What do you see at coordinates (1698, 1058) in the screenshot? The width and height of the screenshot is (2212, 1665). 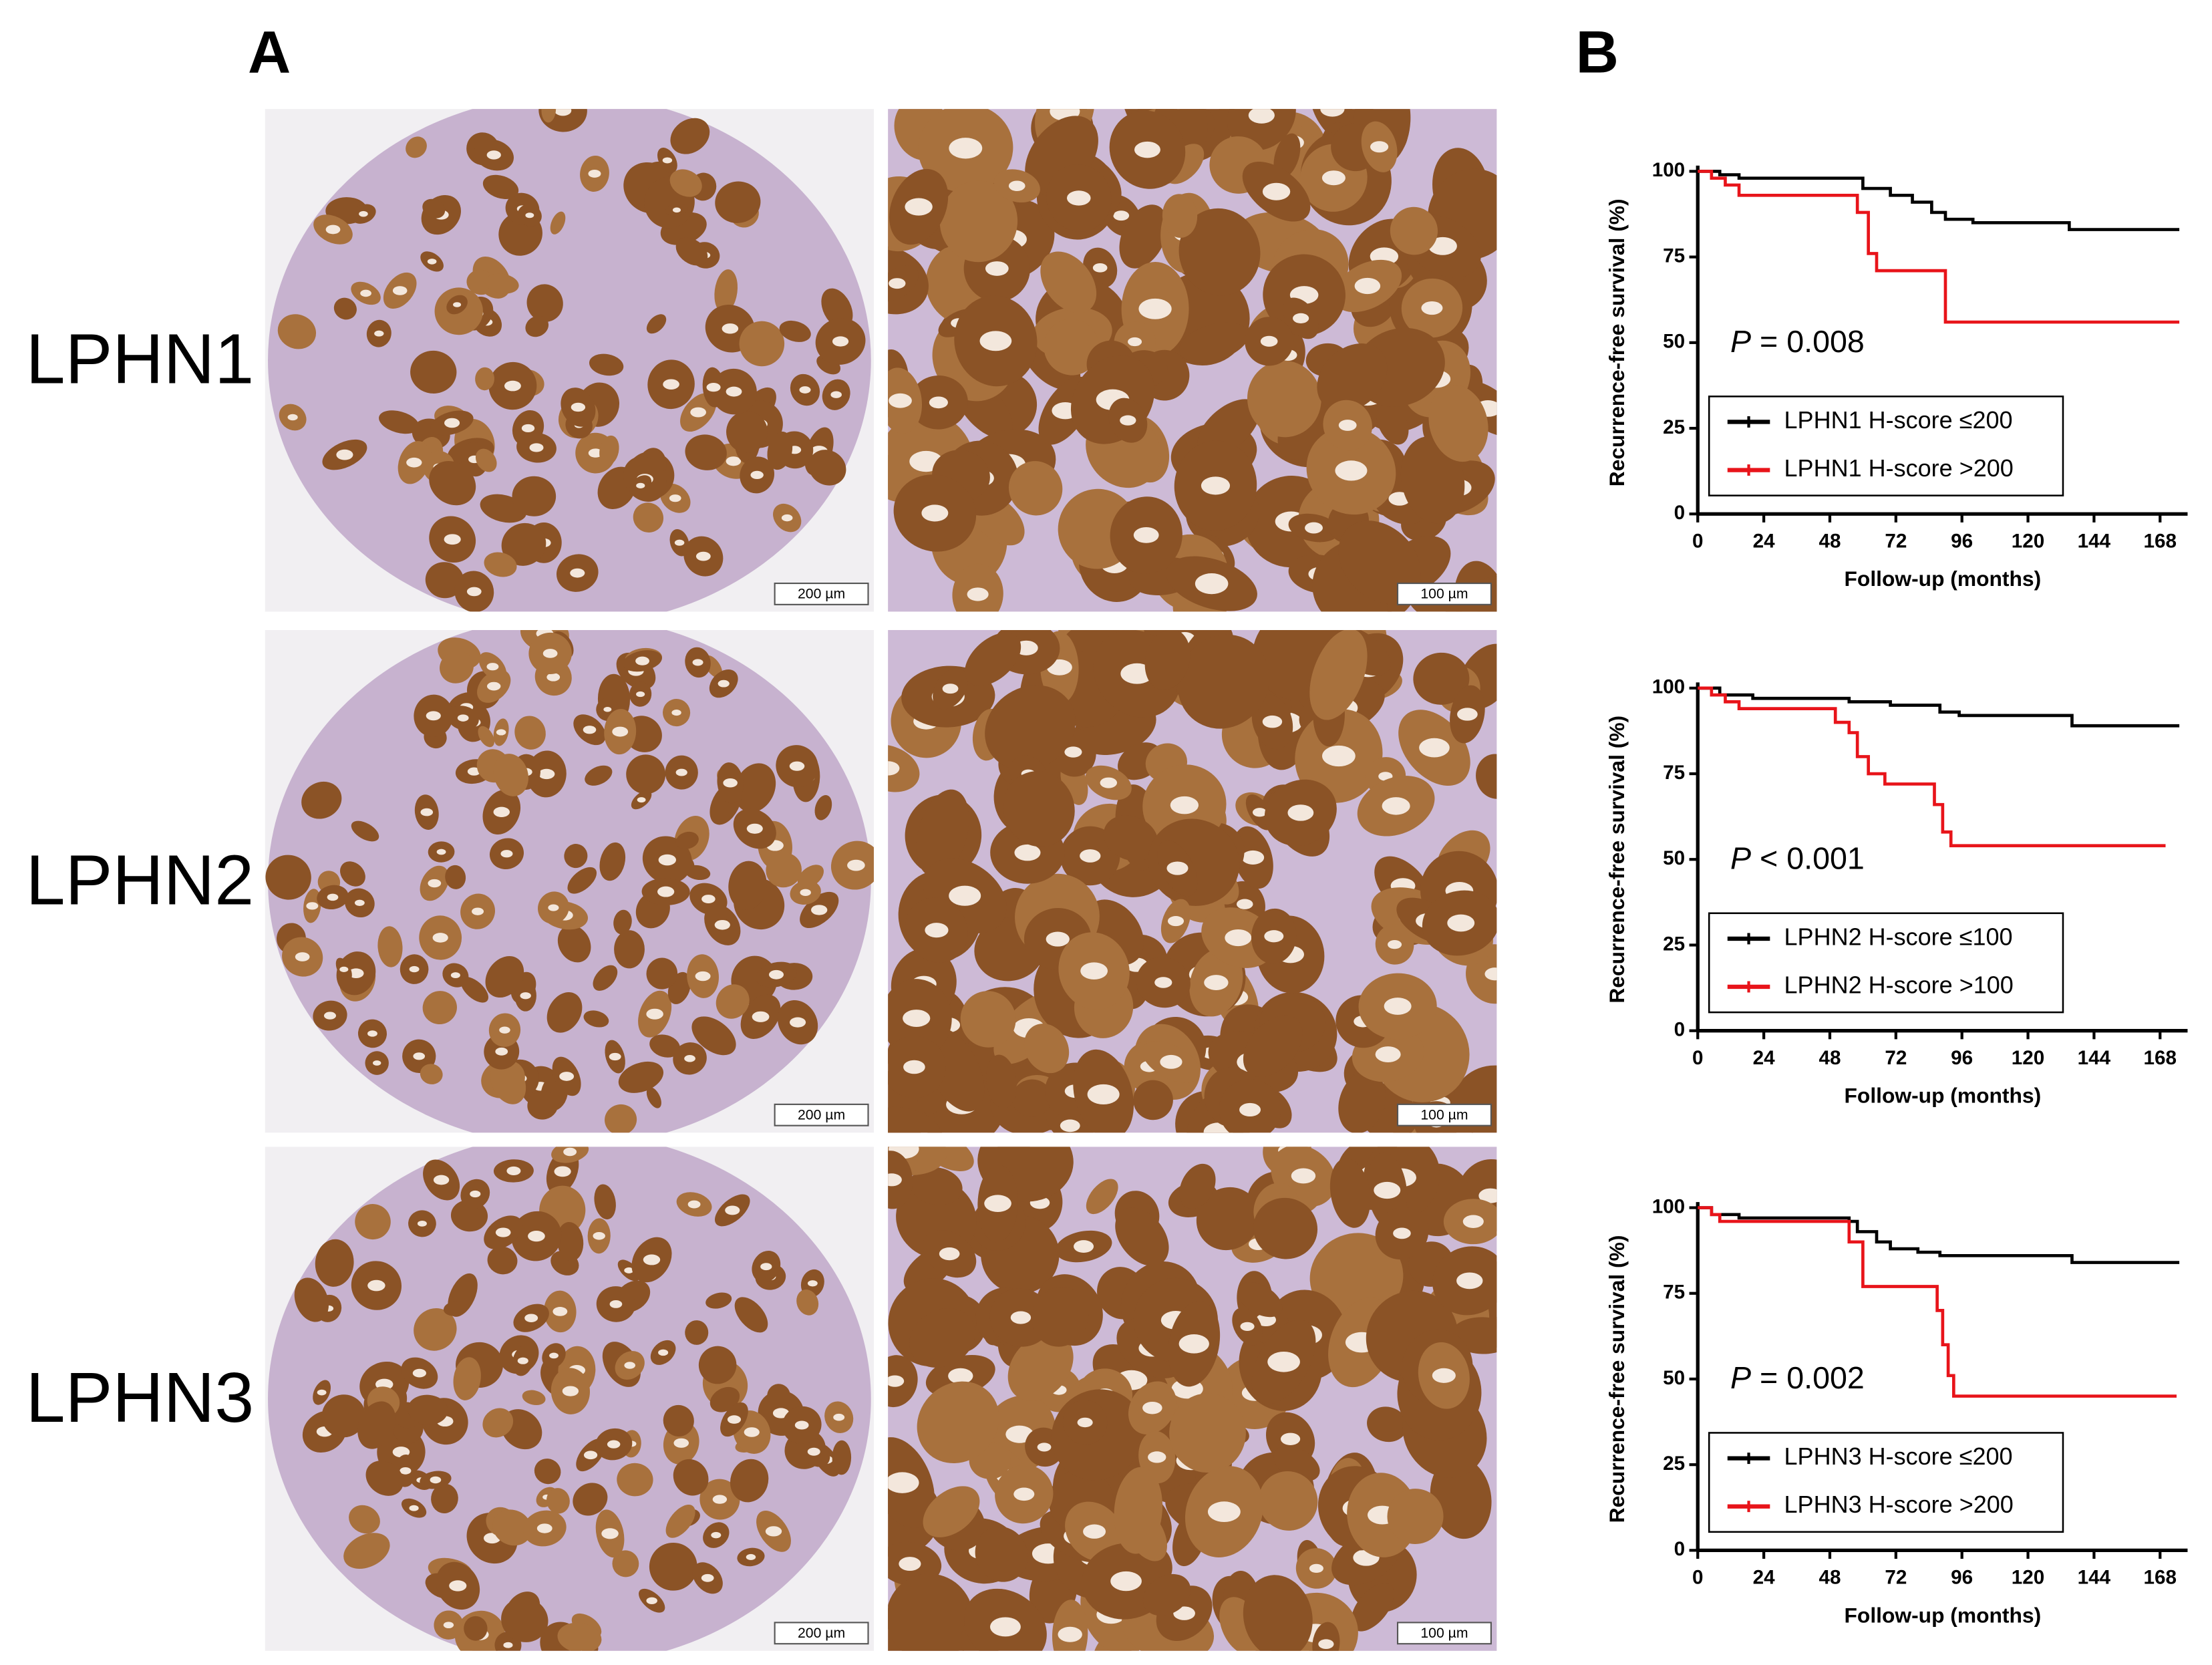 I see `x-tick-label: 0` at bounding box center [1698, 1058].